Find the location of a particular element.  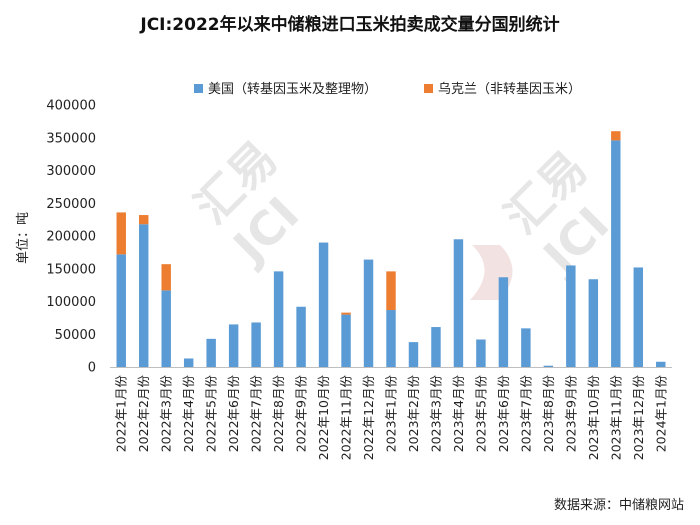

x-tick-label: 2023年7月份 is located at coordinates (525, 414).